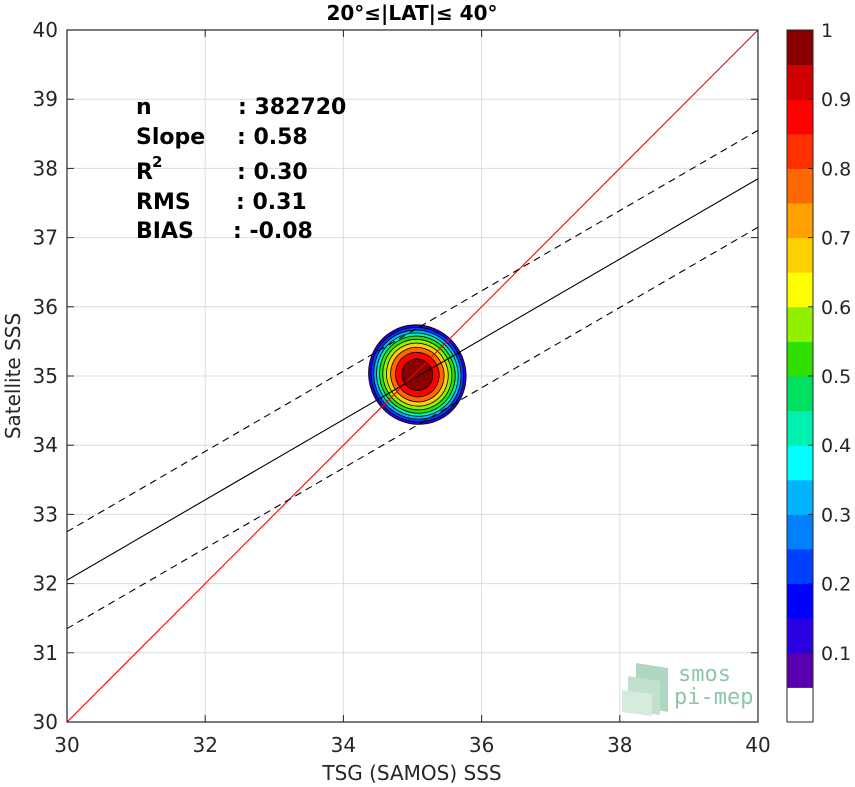 This screenshot has width=855, height=787. I want to click on x-axis-label: TSG (SAMOS) SSS, so click(411, 773).